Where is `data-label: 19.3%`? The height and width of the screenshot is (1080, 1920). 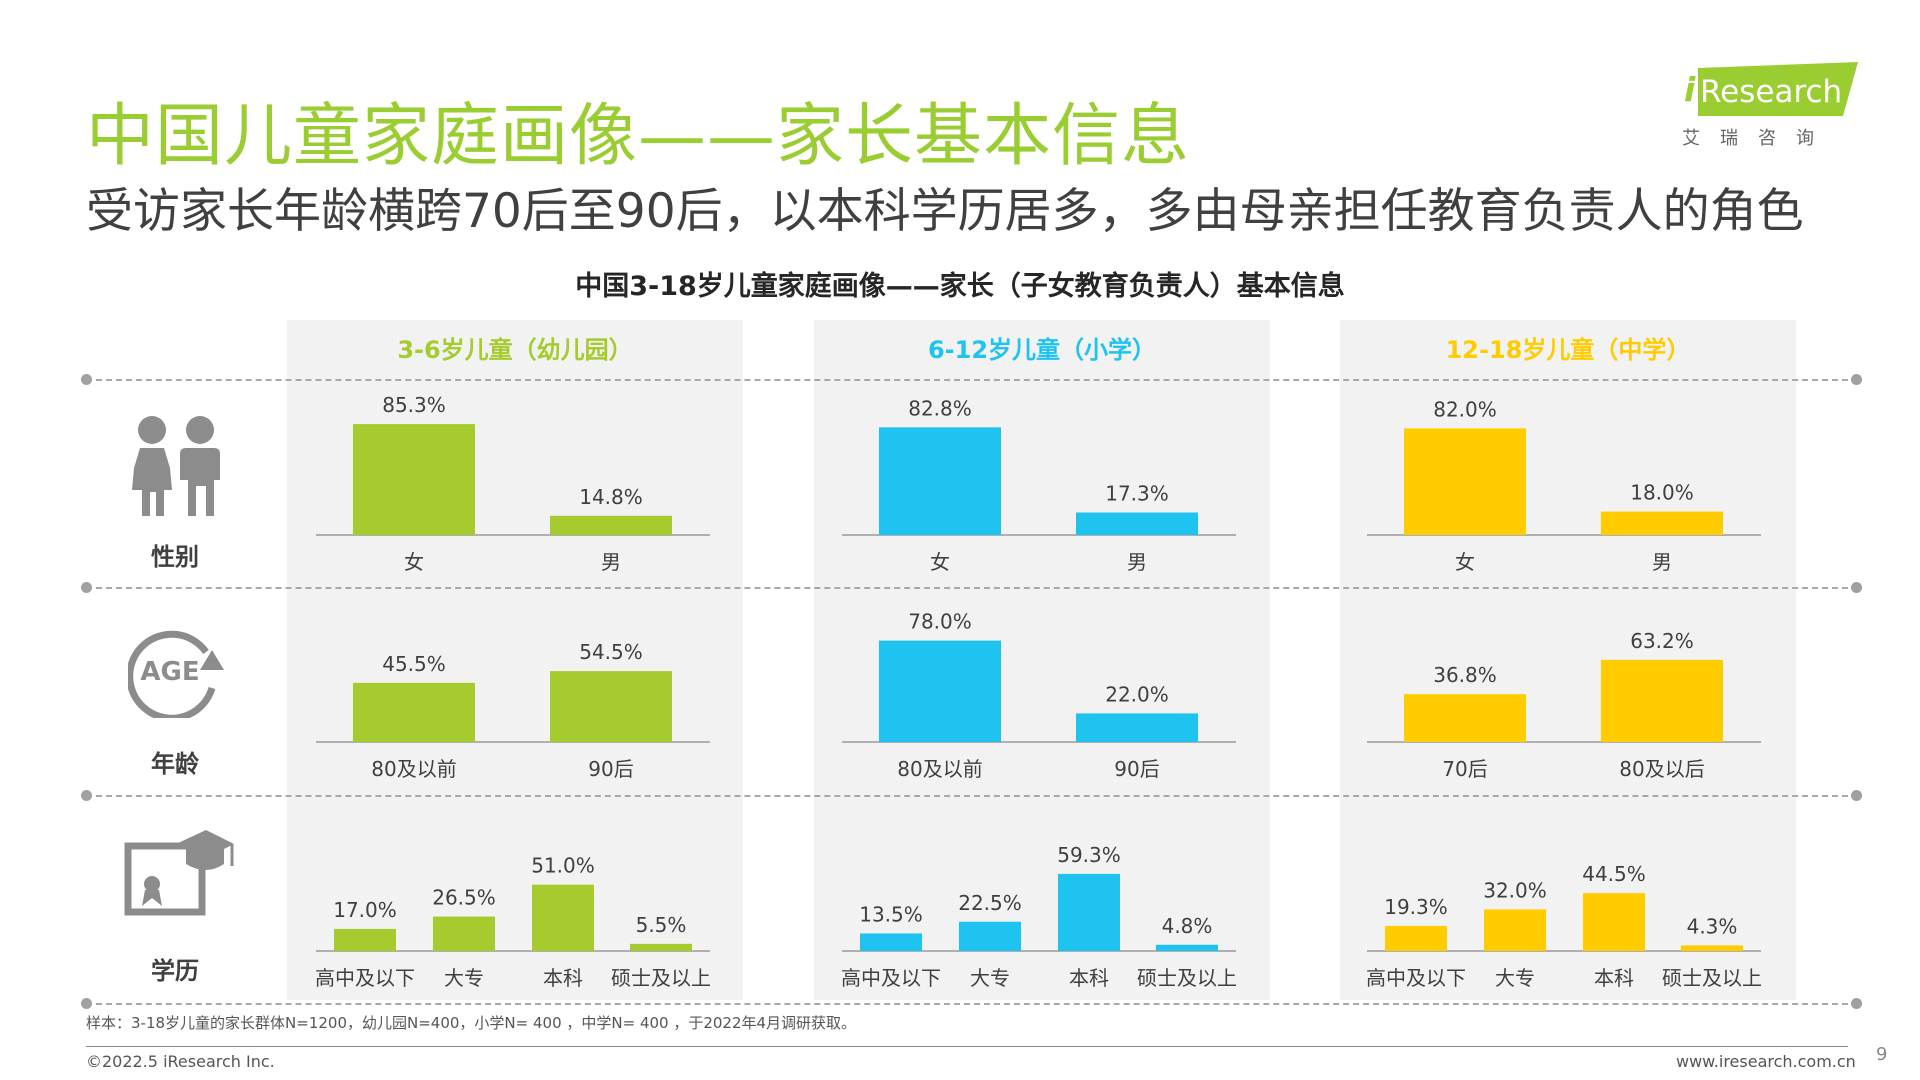 data-label: 19.3% is located at coordinates (1416, 907).